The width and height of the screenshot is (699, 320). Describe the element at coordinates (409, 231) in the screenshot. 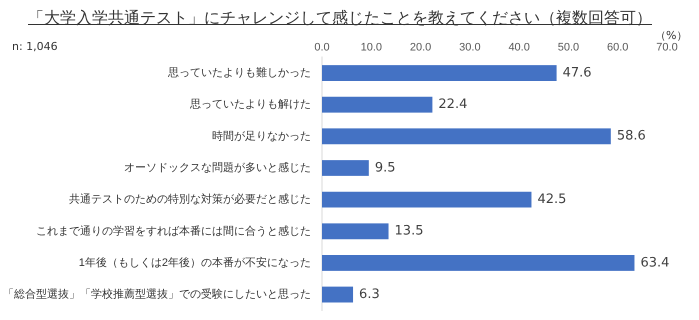

I see `data-label: 13.5` at that location.